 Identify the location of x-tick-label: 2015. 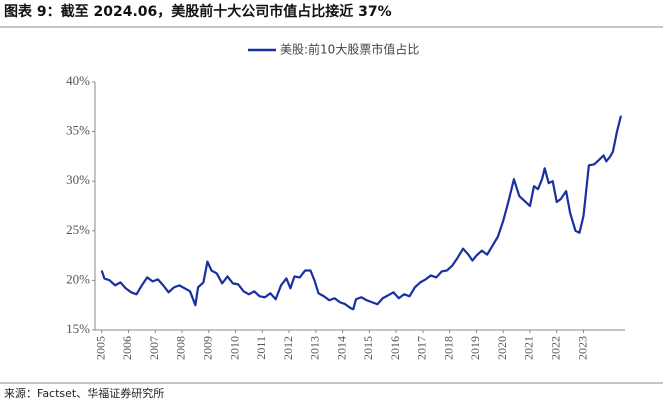
(368, 348).